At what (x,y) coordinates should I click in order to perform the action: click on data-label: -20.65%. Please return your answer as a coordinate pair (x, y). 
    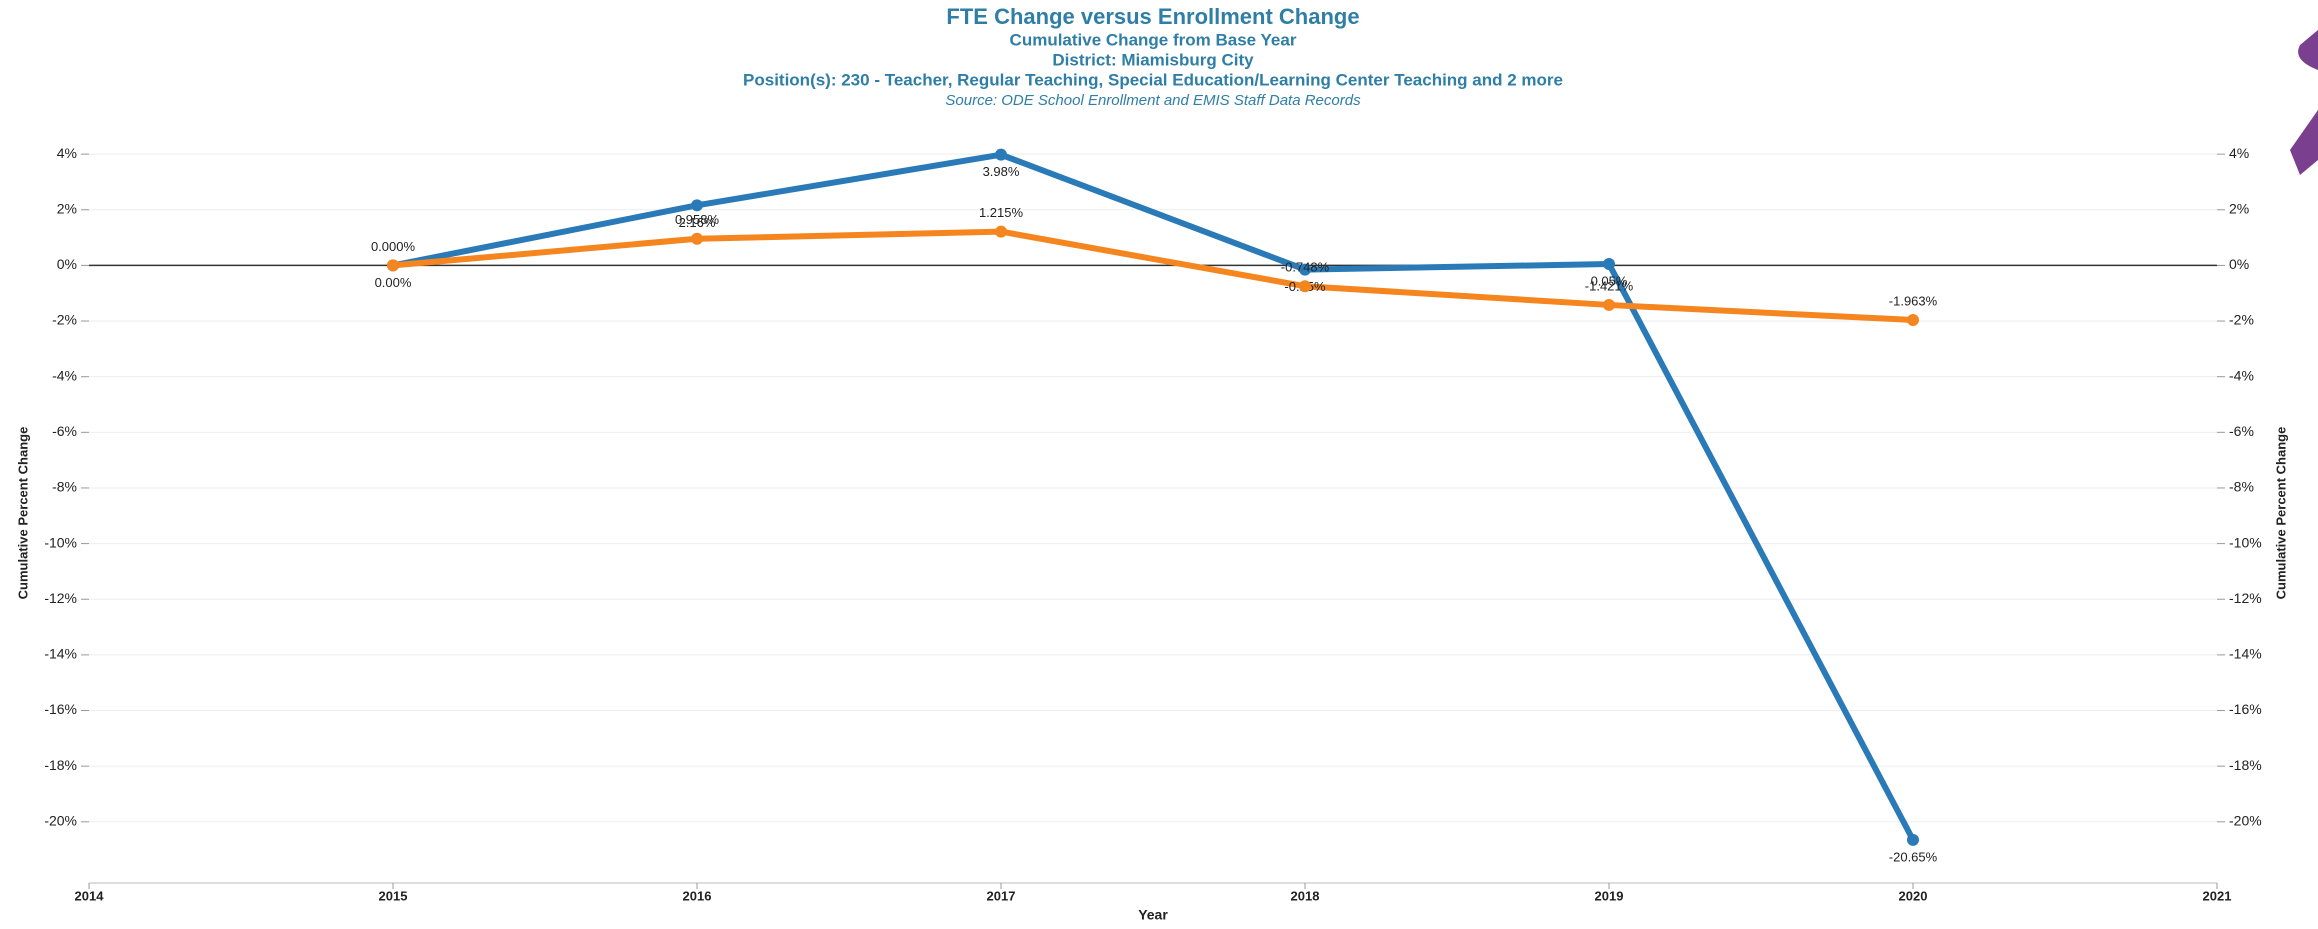
    Looking at the image, I should click on (1913, 856).